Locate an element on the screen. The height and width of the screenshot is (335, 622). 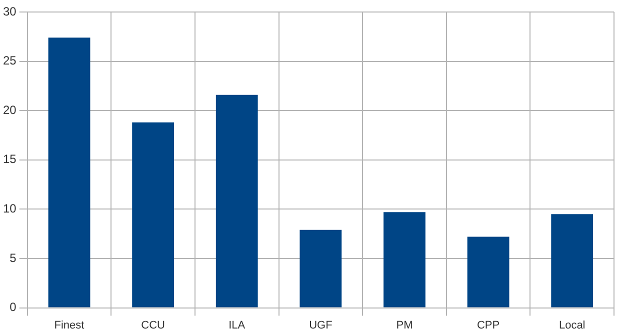
x-tick-label: ILA is located at coordinates (237, 325).